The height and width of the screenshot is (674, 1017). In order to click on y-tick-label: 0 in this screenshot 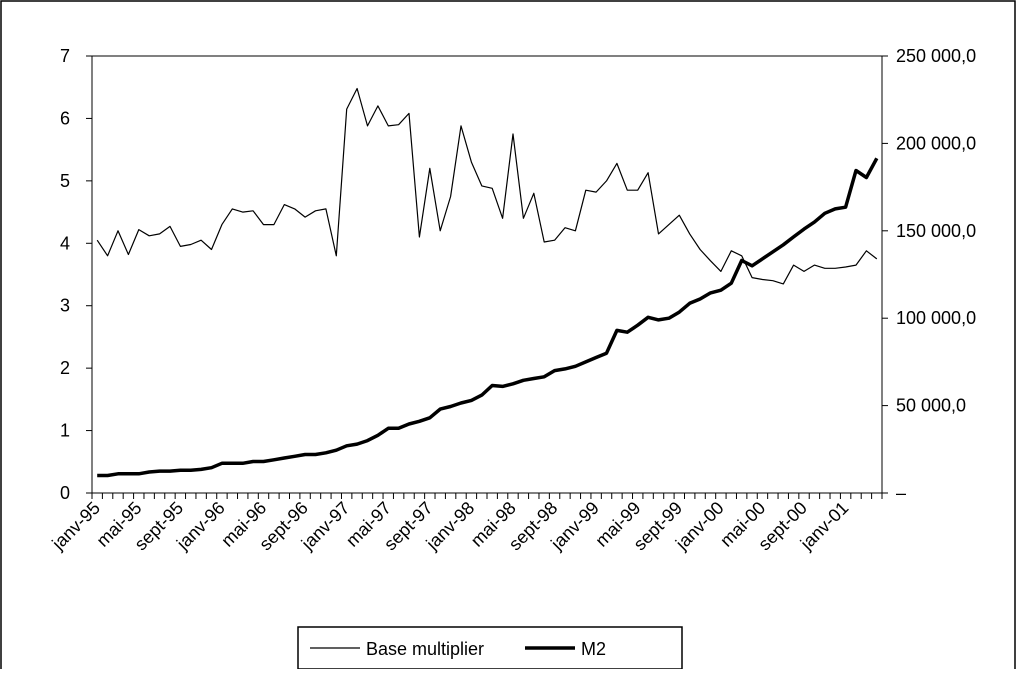, I will do `click(65, 493)`.